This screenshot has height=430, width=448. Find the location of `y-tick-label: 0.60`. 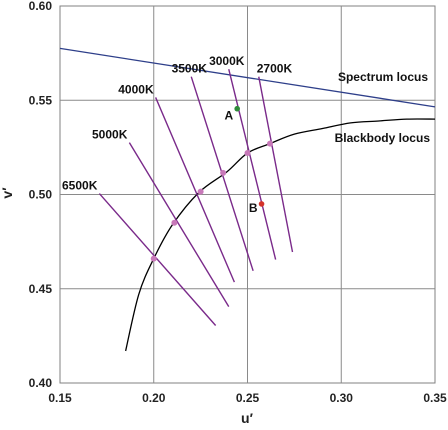

y-tick-label: 0.60 is located at coordinates (41, 6).